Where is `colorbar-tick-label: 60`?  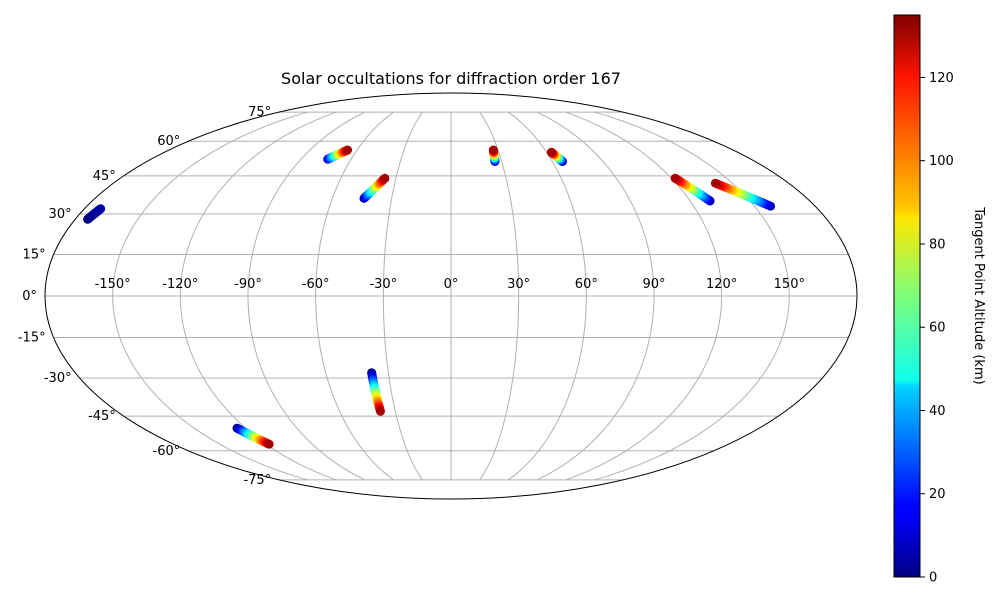 colorbar-tick-label: 60 is located at coordinates (937, 328).